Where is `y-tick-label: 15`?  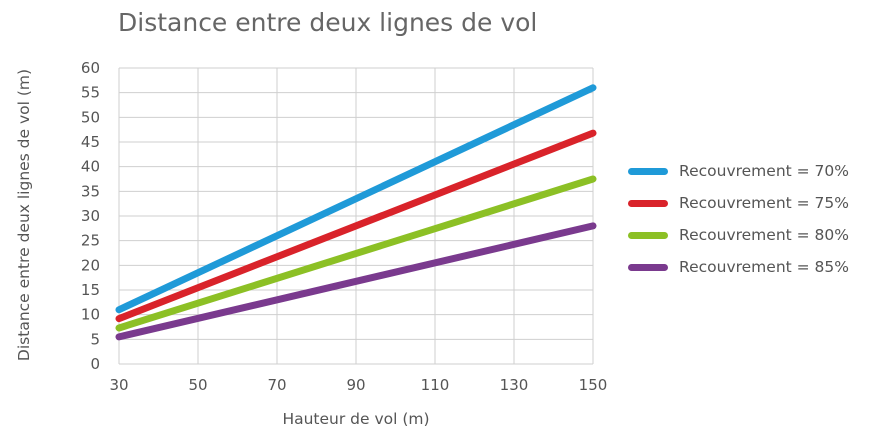 y-tick-label: 15 is located at coordinates (90, 290).